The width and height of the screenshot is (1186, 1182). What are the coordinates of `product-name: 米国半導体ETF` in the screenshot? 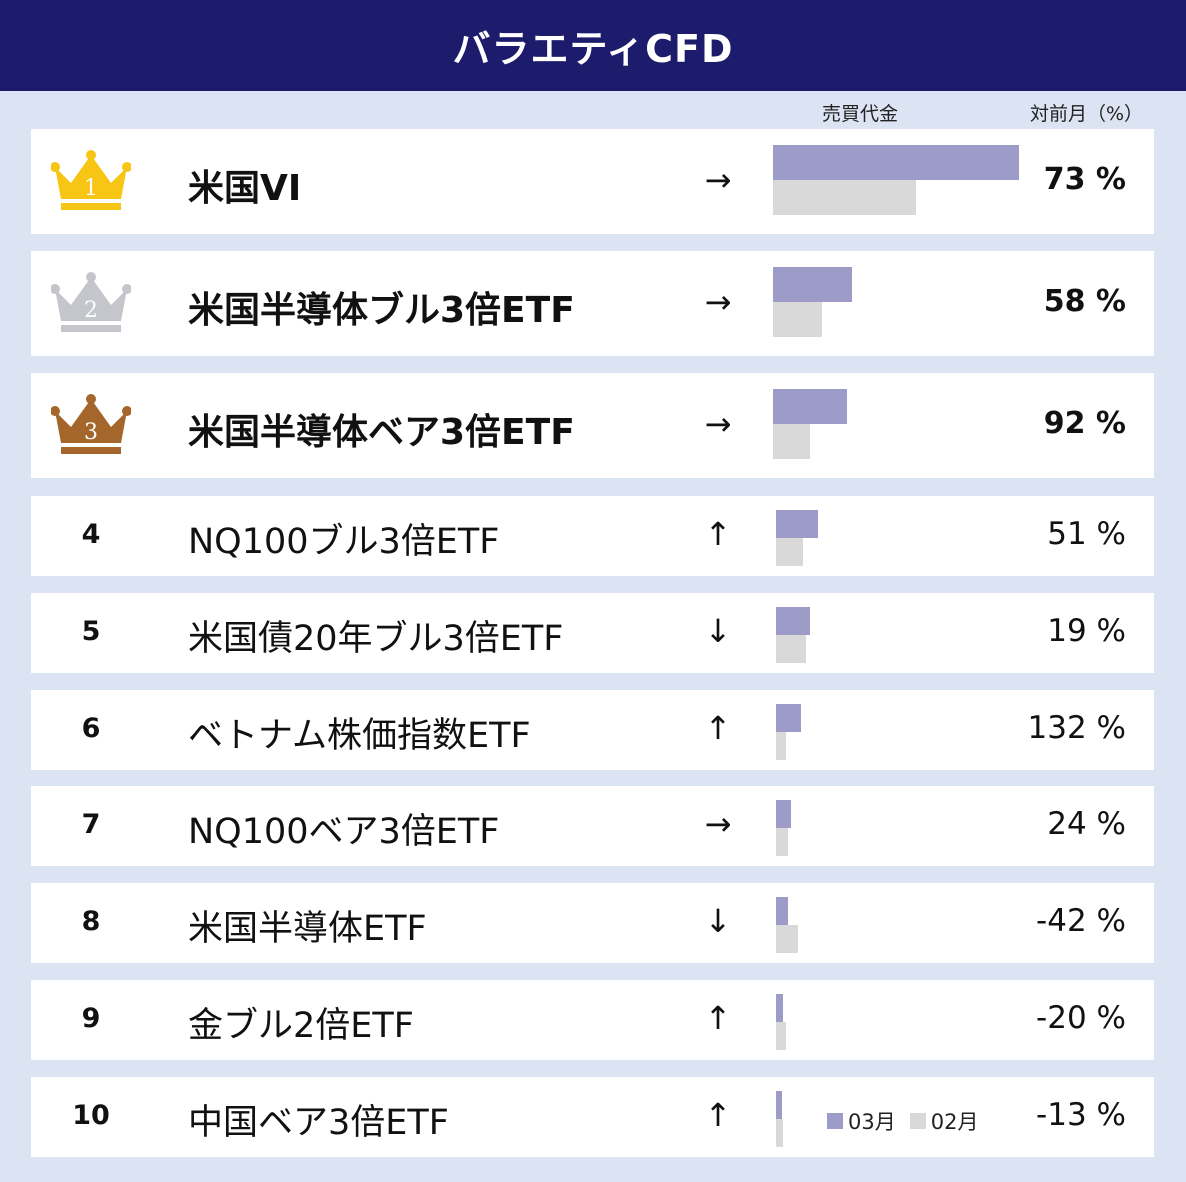 It's located at (307, 929).